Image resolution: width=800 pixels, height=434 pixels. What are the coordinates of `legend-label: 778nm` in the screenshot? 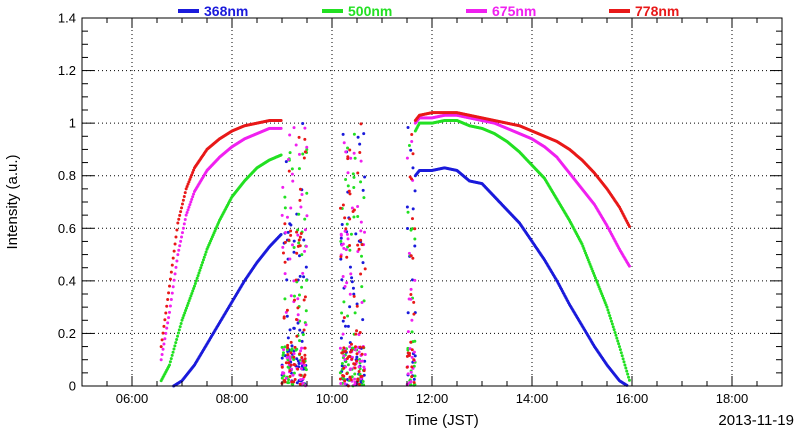 It's located at (657, 11).